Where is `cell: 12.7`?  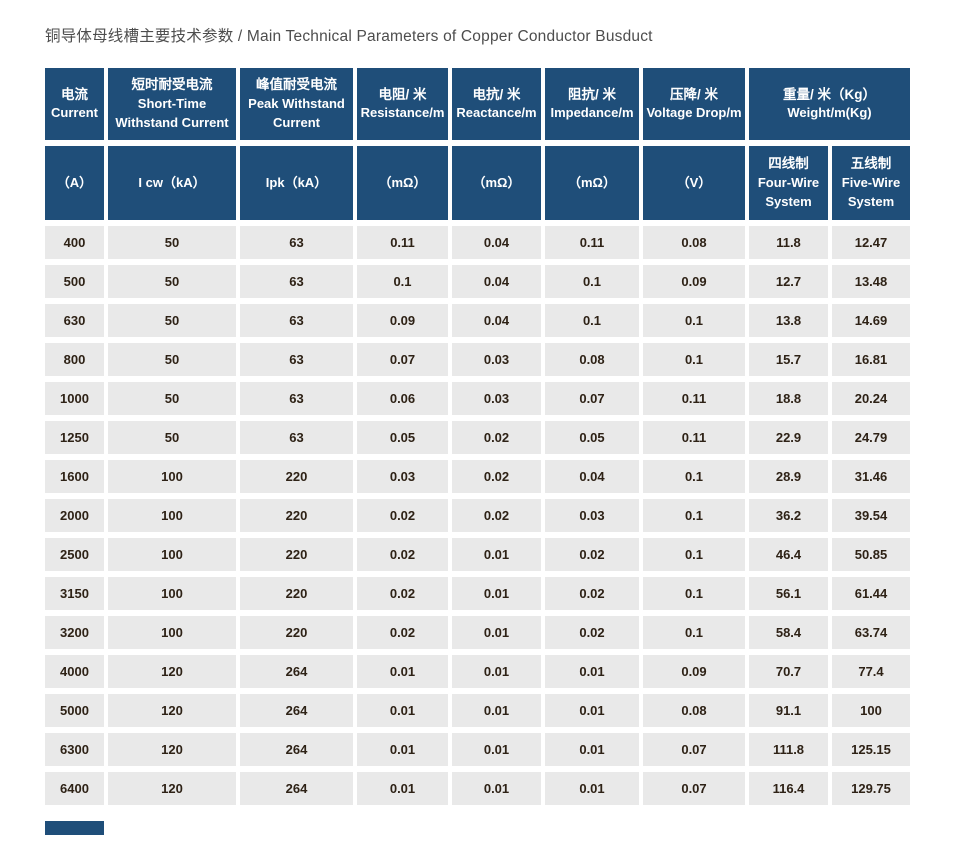 cell: 12.7 is located at coordinates (788, 281).